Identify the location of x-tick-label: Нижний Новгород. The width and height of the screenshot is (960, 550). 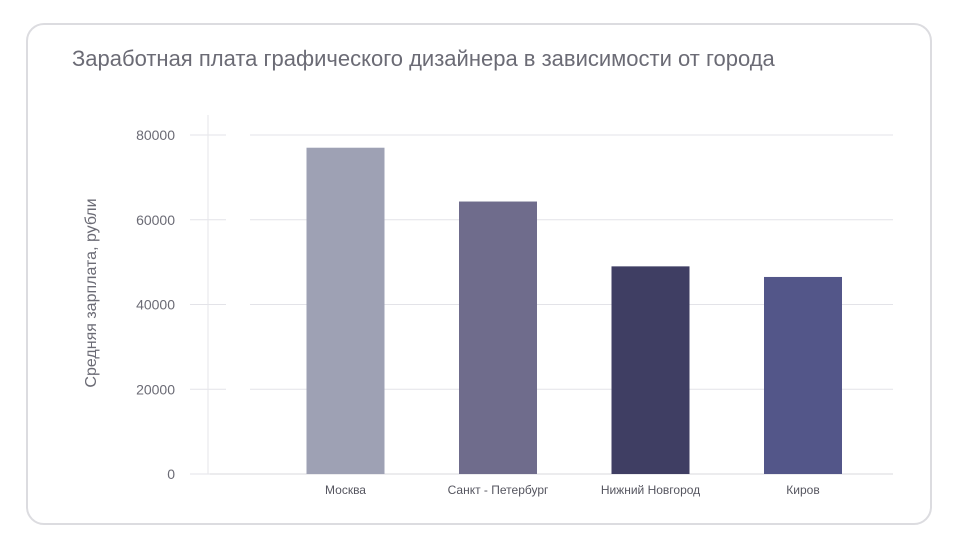
(650, 490).